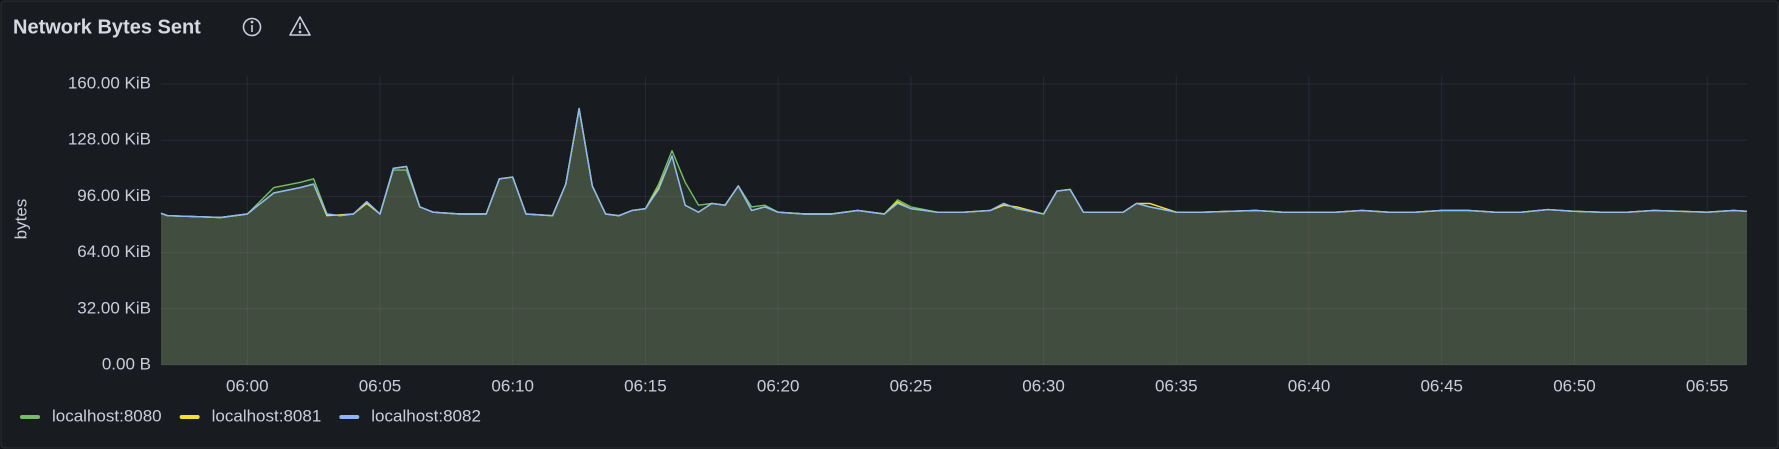 The image size is (1779, 449). I want to click on y-tick-label: 128.00 KiB, so click(109, 139).